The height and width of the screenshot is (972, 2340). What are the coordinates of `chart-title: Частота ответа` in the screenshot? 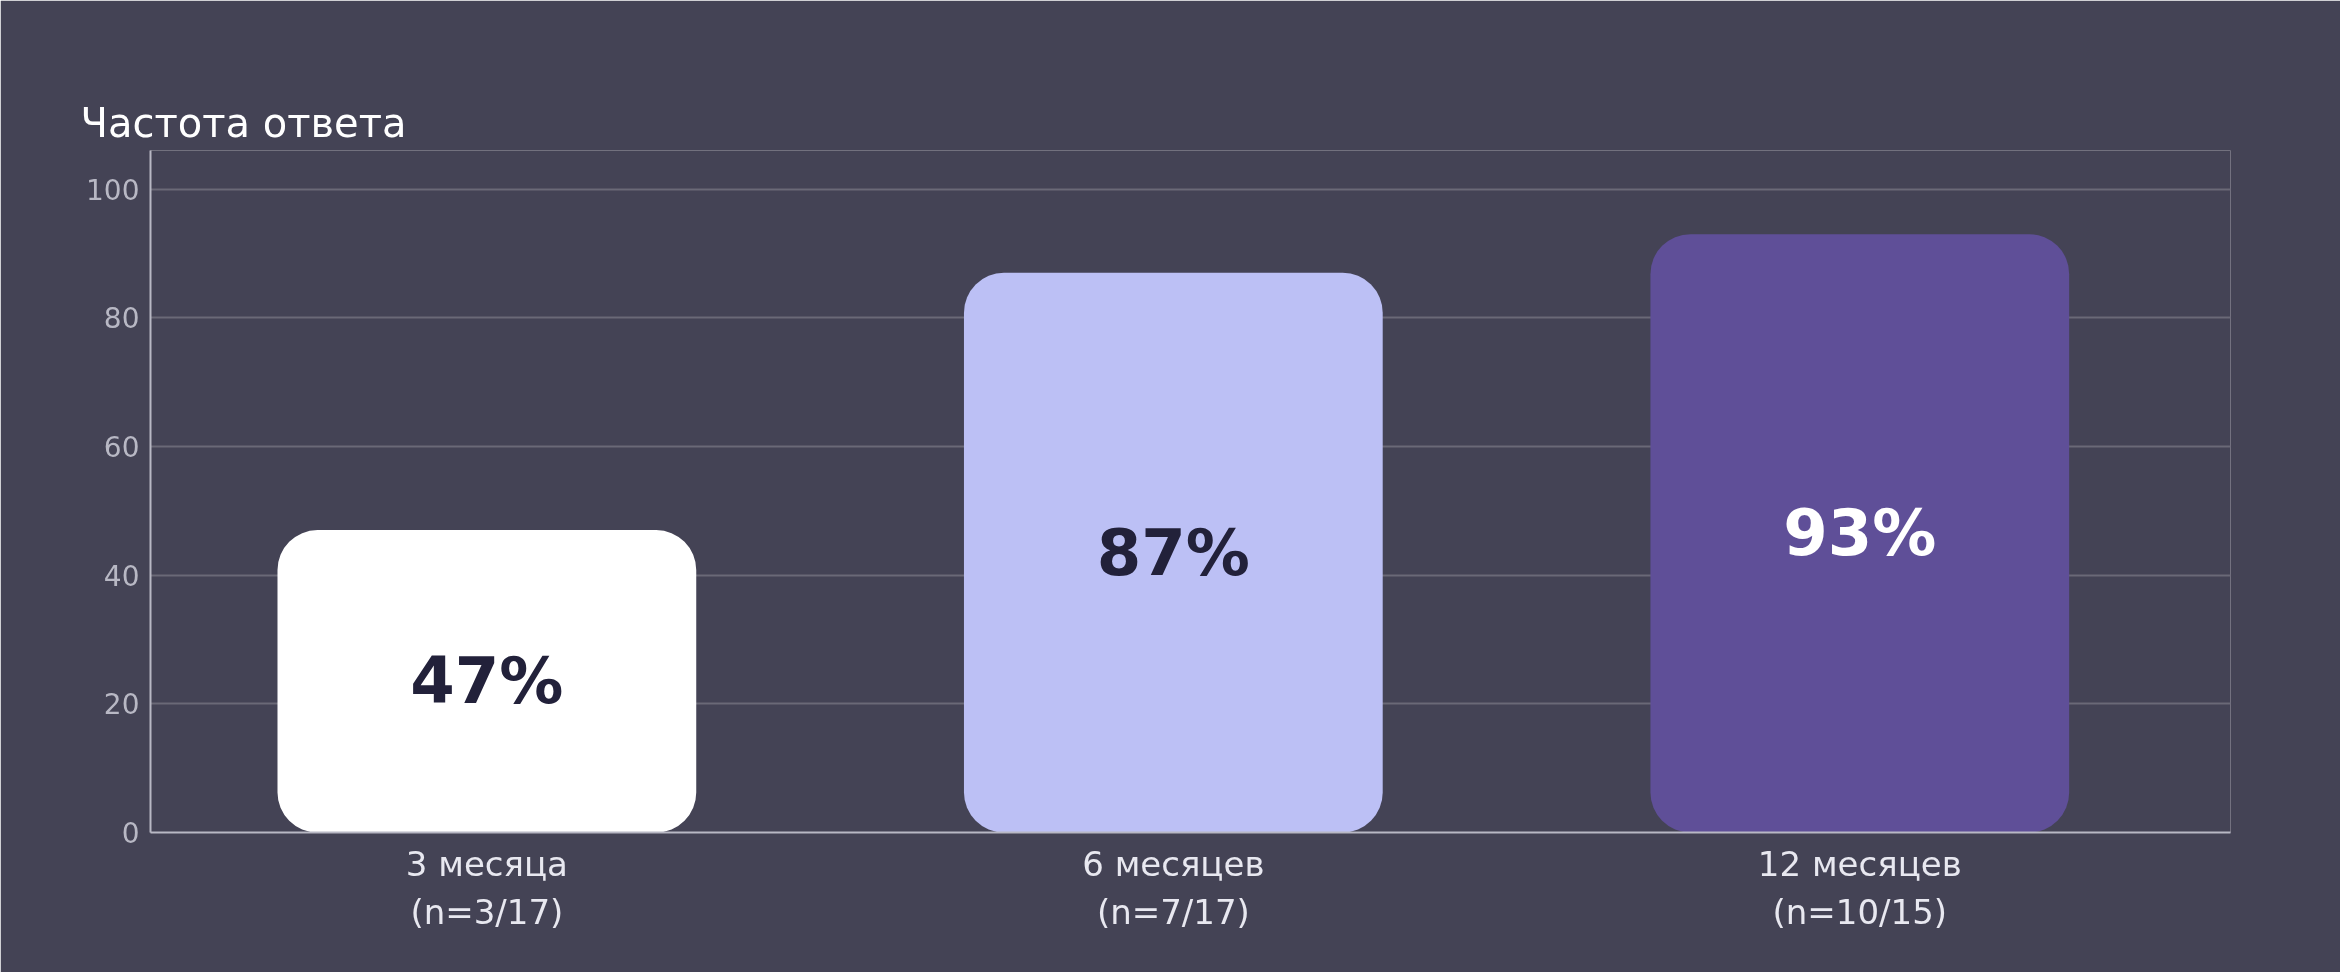 It's located at (243, 122).